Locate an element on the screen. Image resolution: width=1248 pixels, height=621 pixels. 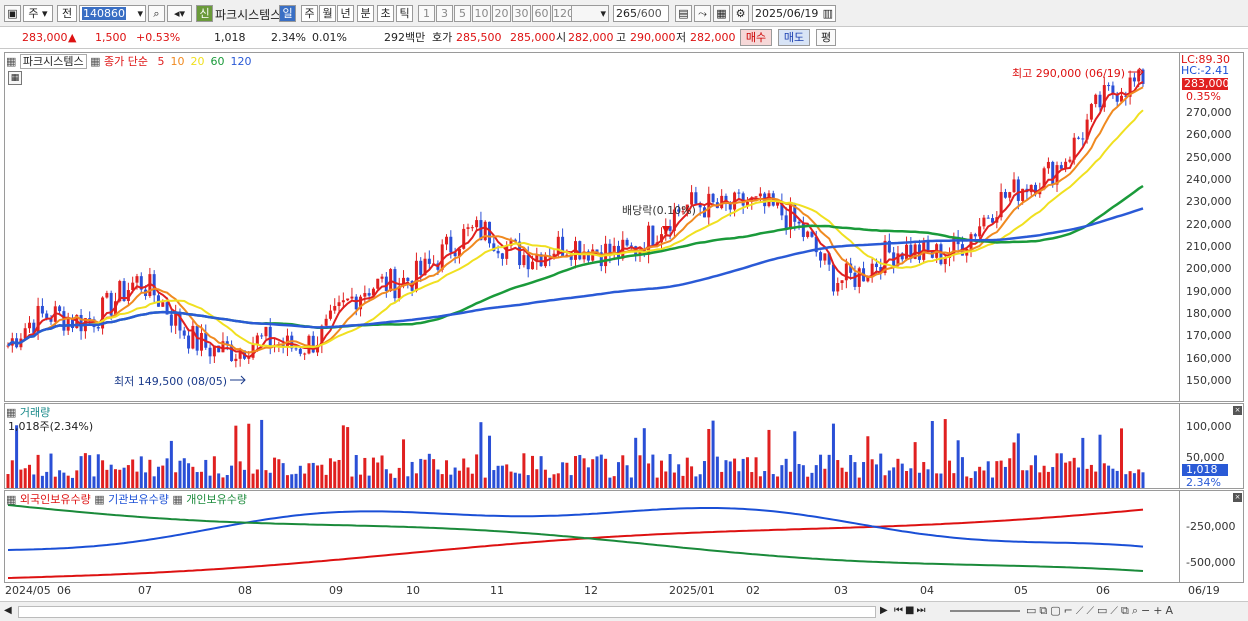
code-input: 140860 ▾ is located at coordinates (112, 13).